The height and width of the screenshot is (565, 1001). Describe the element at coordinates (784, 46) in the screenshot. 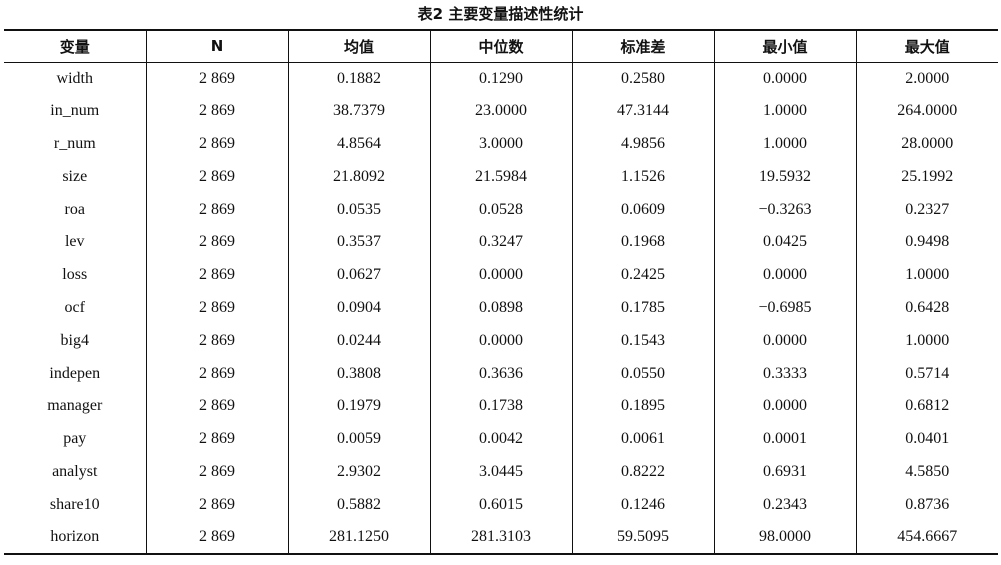

I see `header-min: 最小值` at that location.